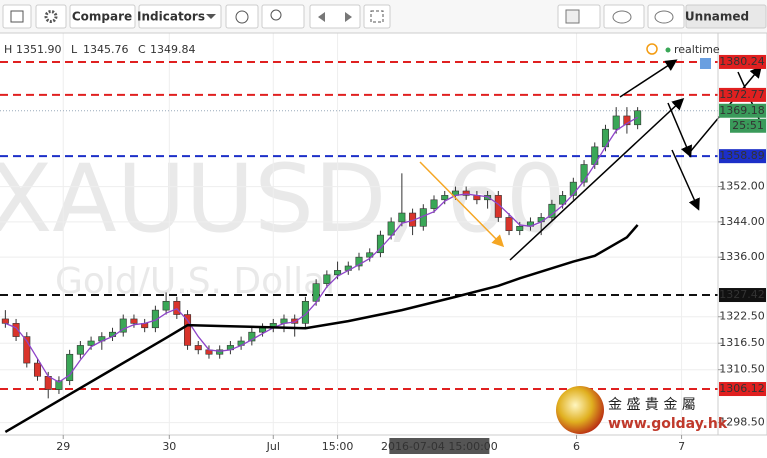  I want to click on layout-name-button, so click(726, 16).